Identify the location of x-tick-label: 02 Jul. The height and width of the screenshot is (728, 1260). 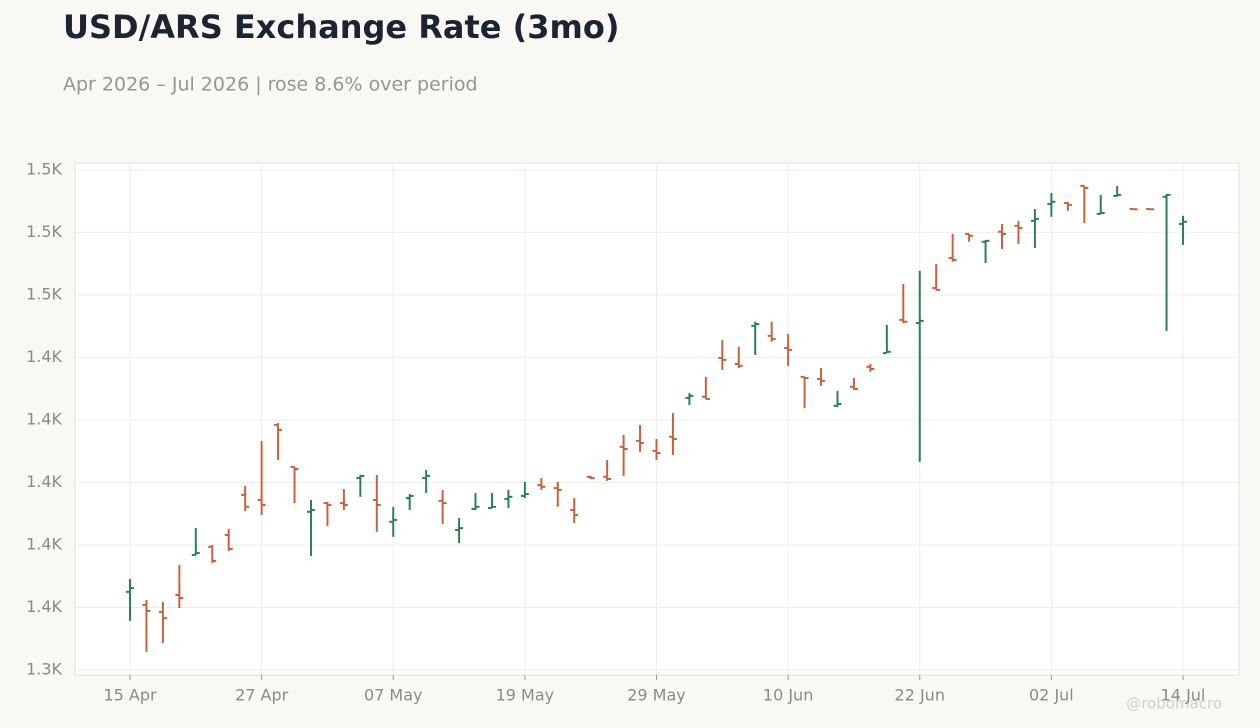
(1051, 695).